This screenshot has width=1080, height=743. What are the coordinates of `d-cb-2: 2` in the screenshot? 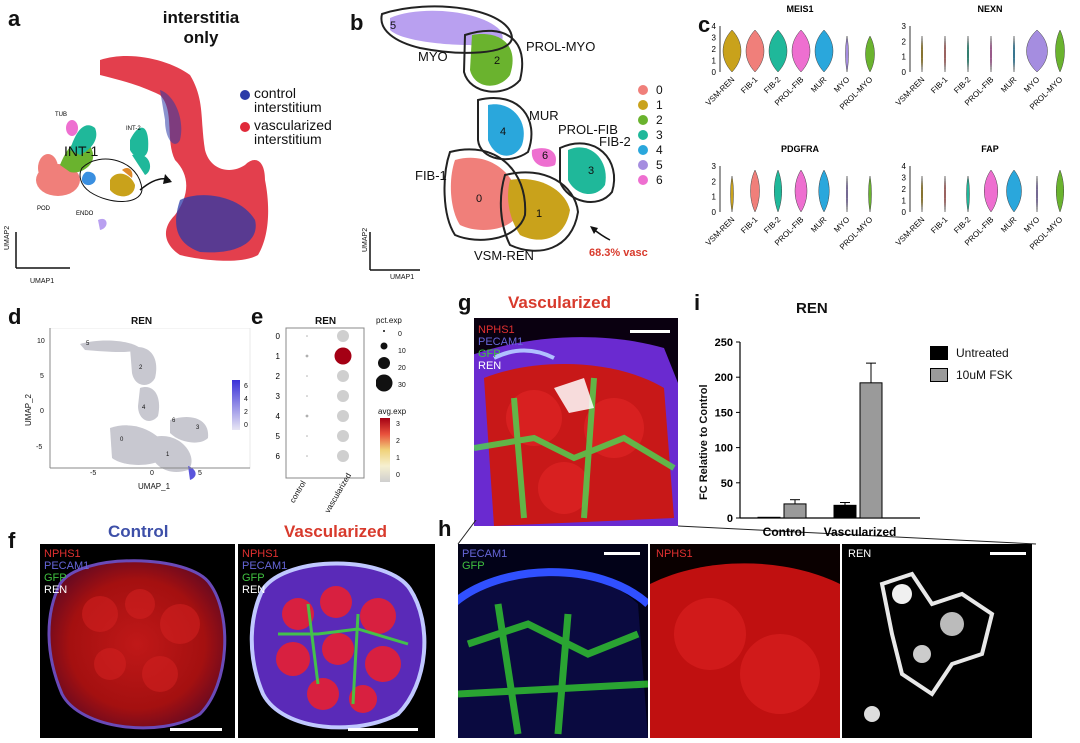 It's located at (246, 412).